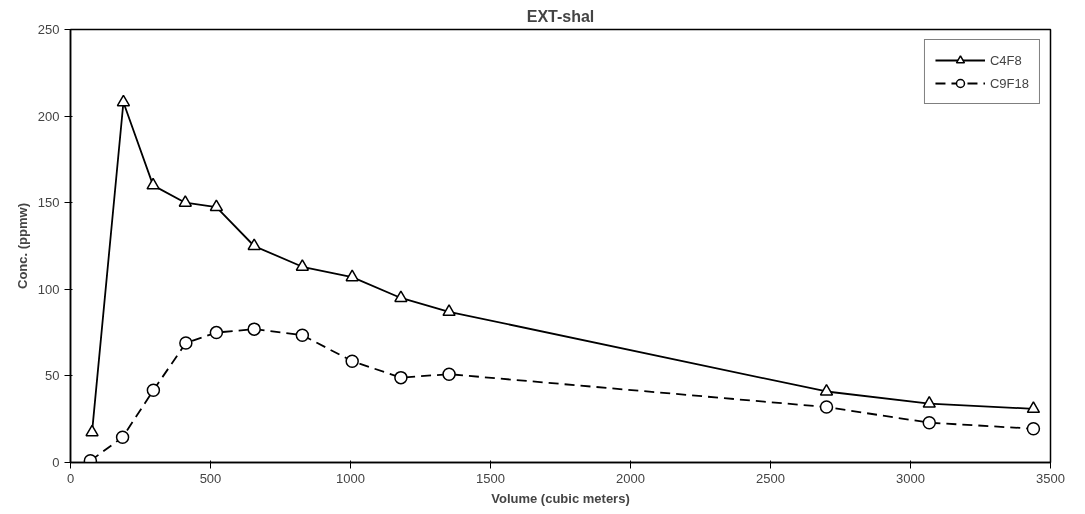 The image size is (1085, 514). What do you see at coordinates (1009, 83) in the screenshot?
I see `legend-label: C9F18` at bounding box center [1009, 83].